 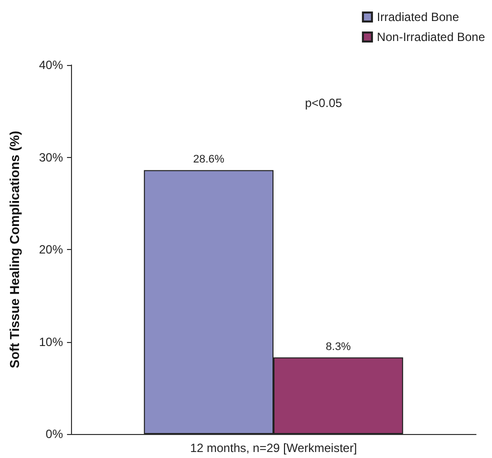 I want to click on legend-label: Irradiated Bone, so click(x=418, y=17).